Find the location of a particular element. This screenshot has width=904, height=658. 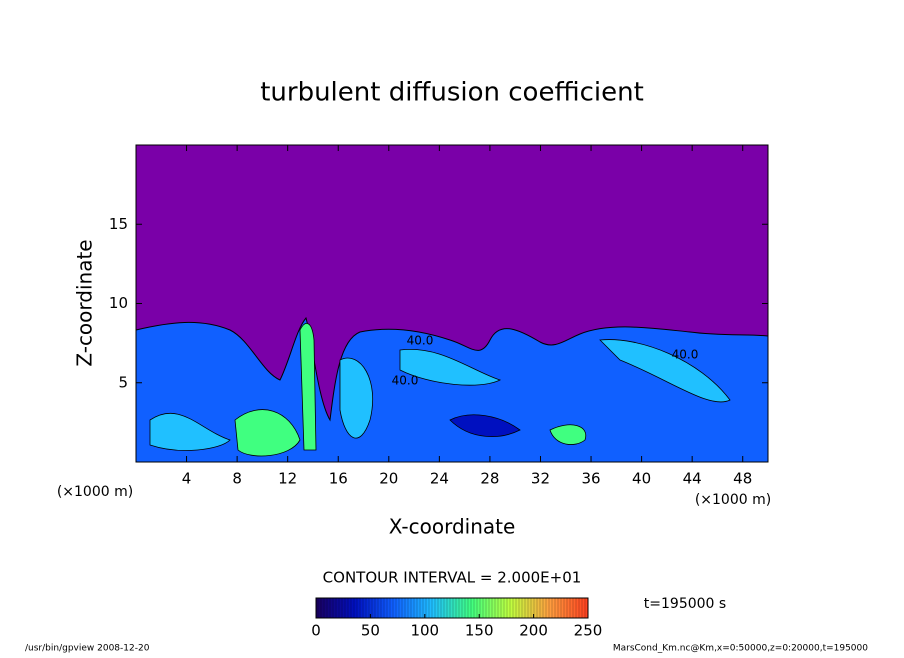

x-tick-label: 4 is located at coordinates (187, 479).